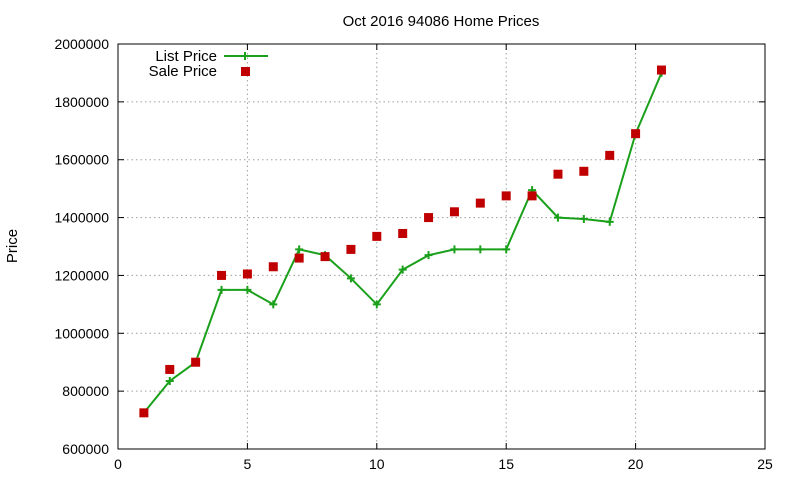 Image resolution: width=800 pixels, height=480 pixels. What do you see at coordinates (118, 464) in the screenshot?
I see `x-tick-label: 0` at bounding box center [118, 464].